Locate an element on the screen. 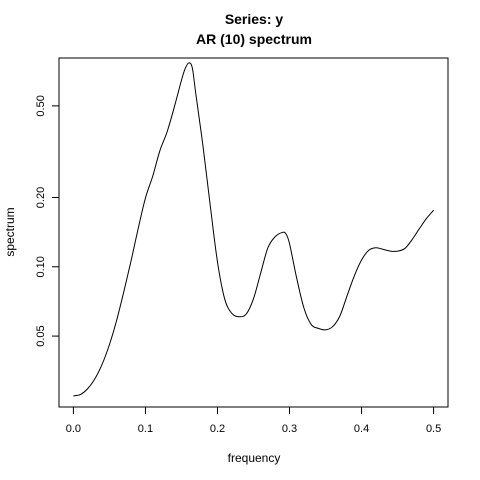 The width and height of the screenshot is (480, 480). y-axis: 0.05 0.10 0.20 0.50 is located at coordinates (47, 221).